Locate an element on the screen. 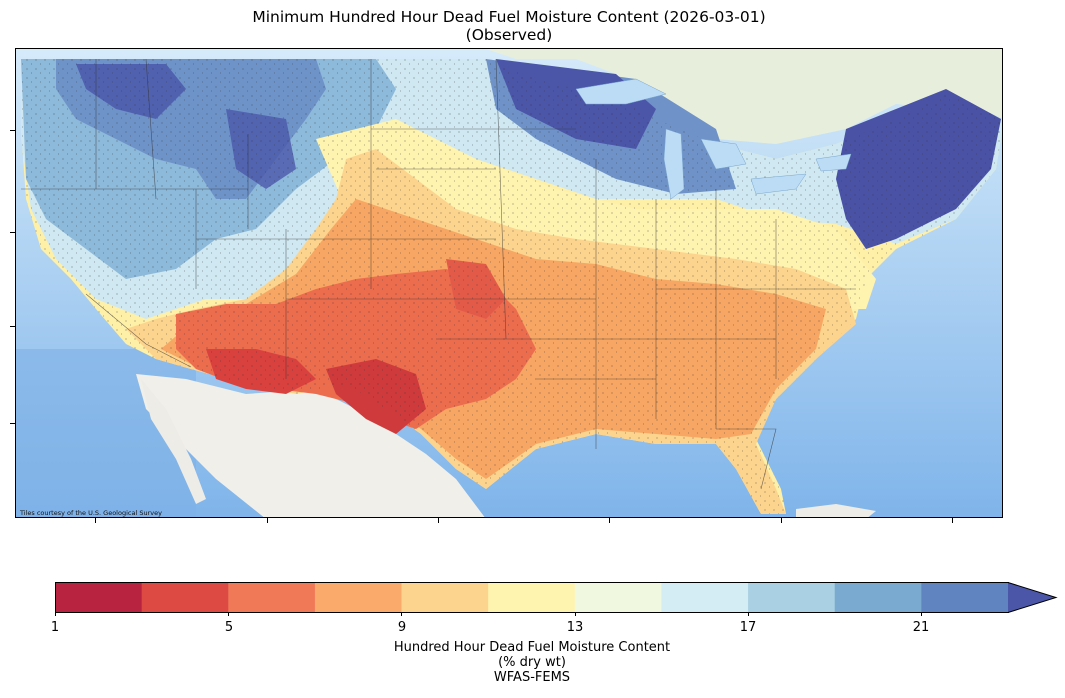 This screenshot has width=1065, height=698. baja-land is located at coordinates (173, 441).